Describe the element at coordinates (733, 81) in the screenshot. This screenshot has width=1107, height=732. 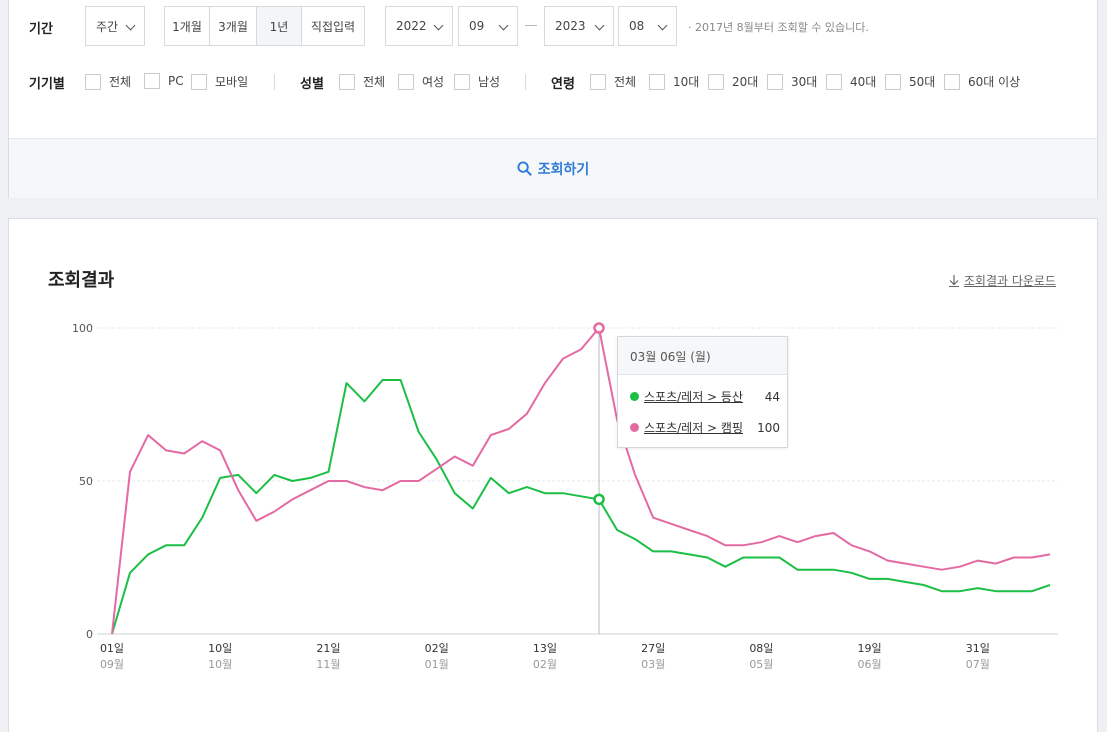
I see `age-20s-checkbox: 20대` at that location.